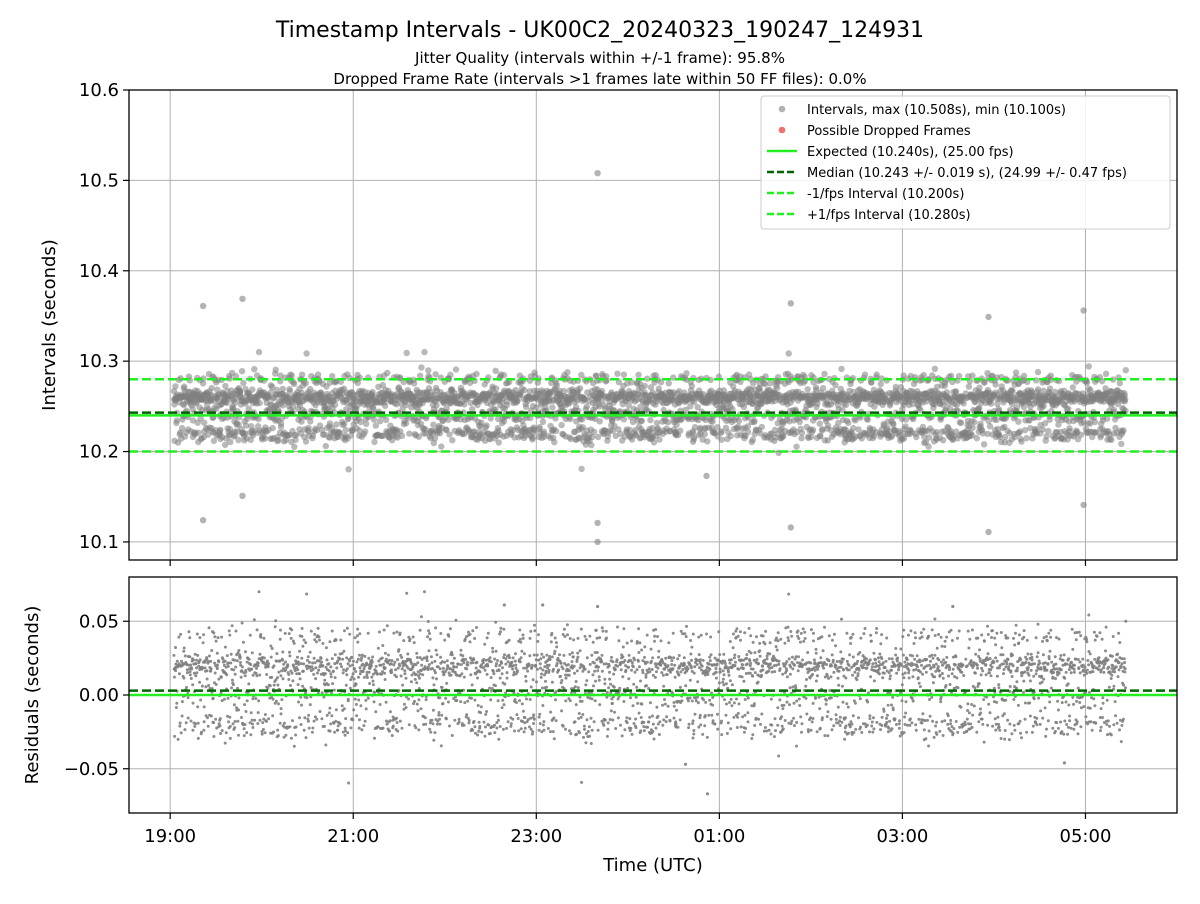  Describe the element at coordinates (49, 325) in the screenshot. I see `intervals-y-axis-label: Intervals (seconds)` at that location.